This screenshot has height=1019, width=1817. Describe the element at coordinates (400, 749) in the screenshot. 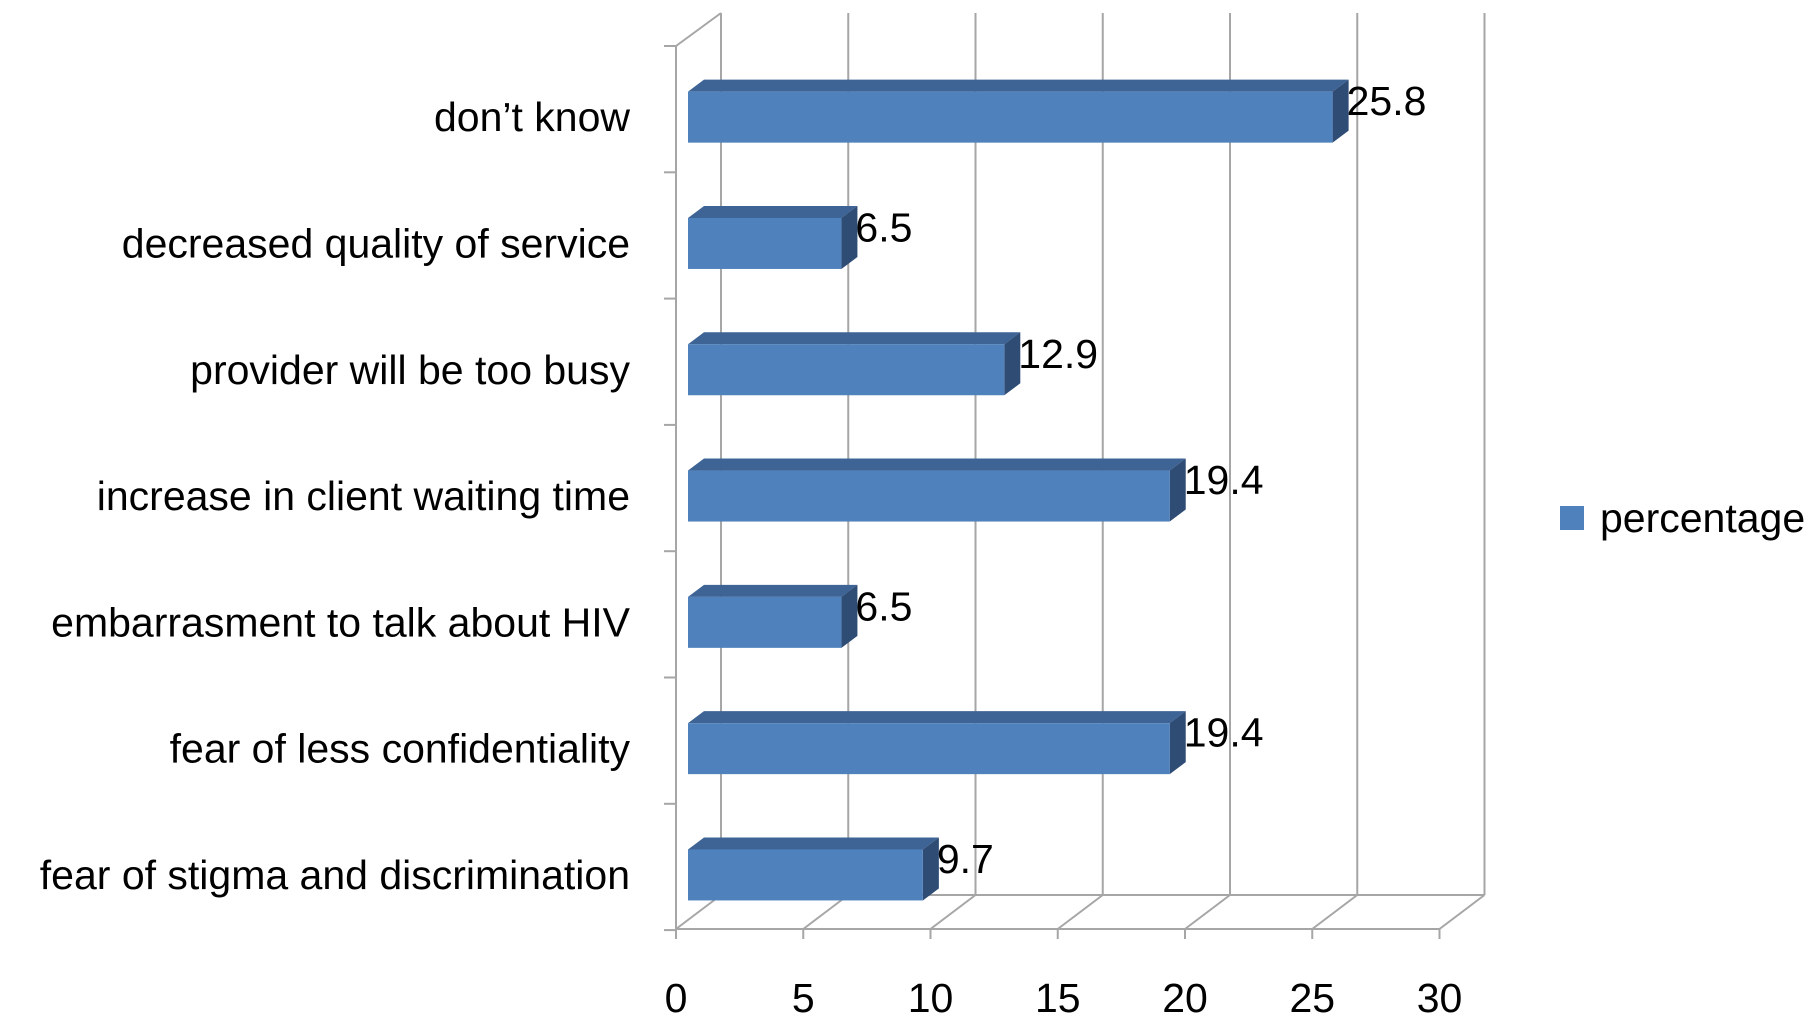

I see `category-label: fear of less confidentiality` at that location.